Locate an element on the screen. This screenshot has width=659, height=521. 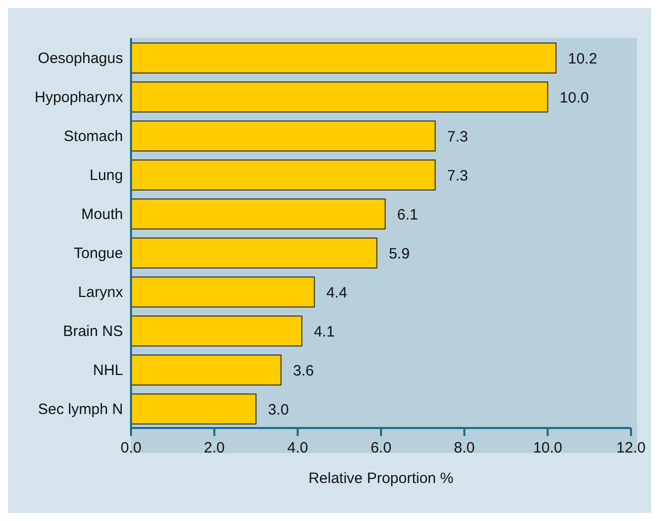
data-label: 10.0 is located at coordinates (574, 97).